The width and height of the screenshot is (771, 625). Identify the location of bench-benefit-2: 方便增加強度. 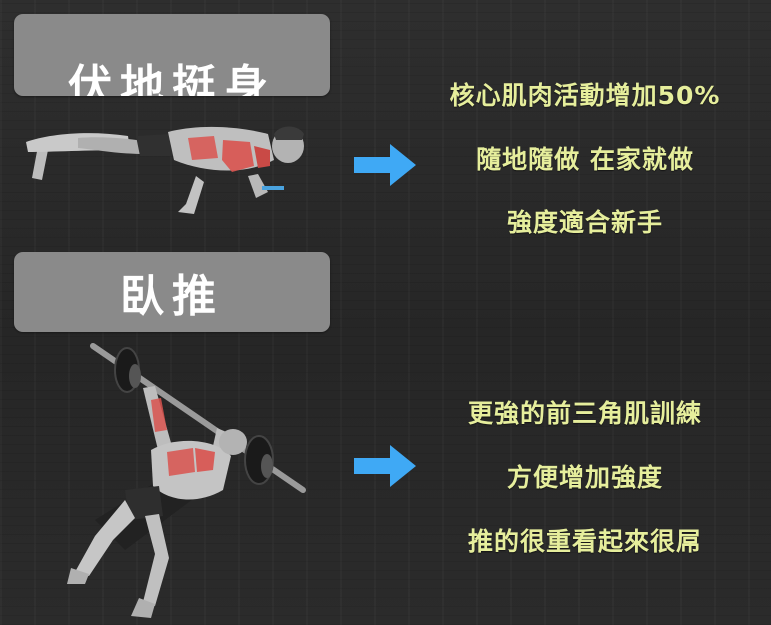
(584, 477).